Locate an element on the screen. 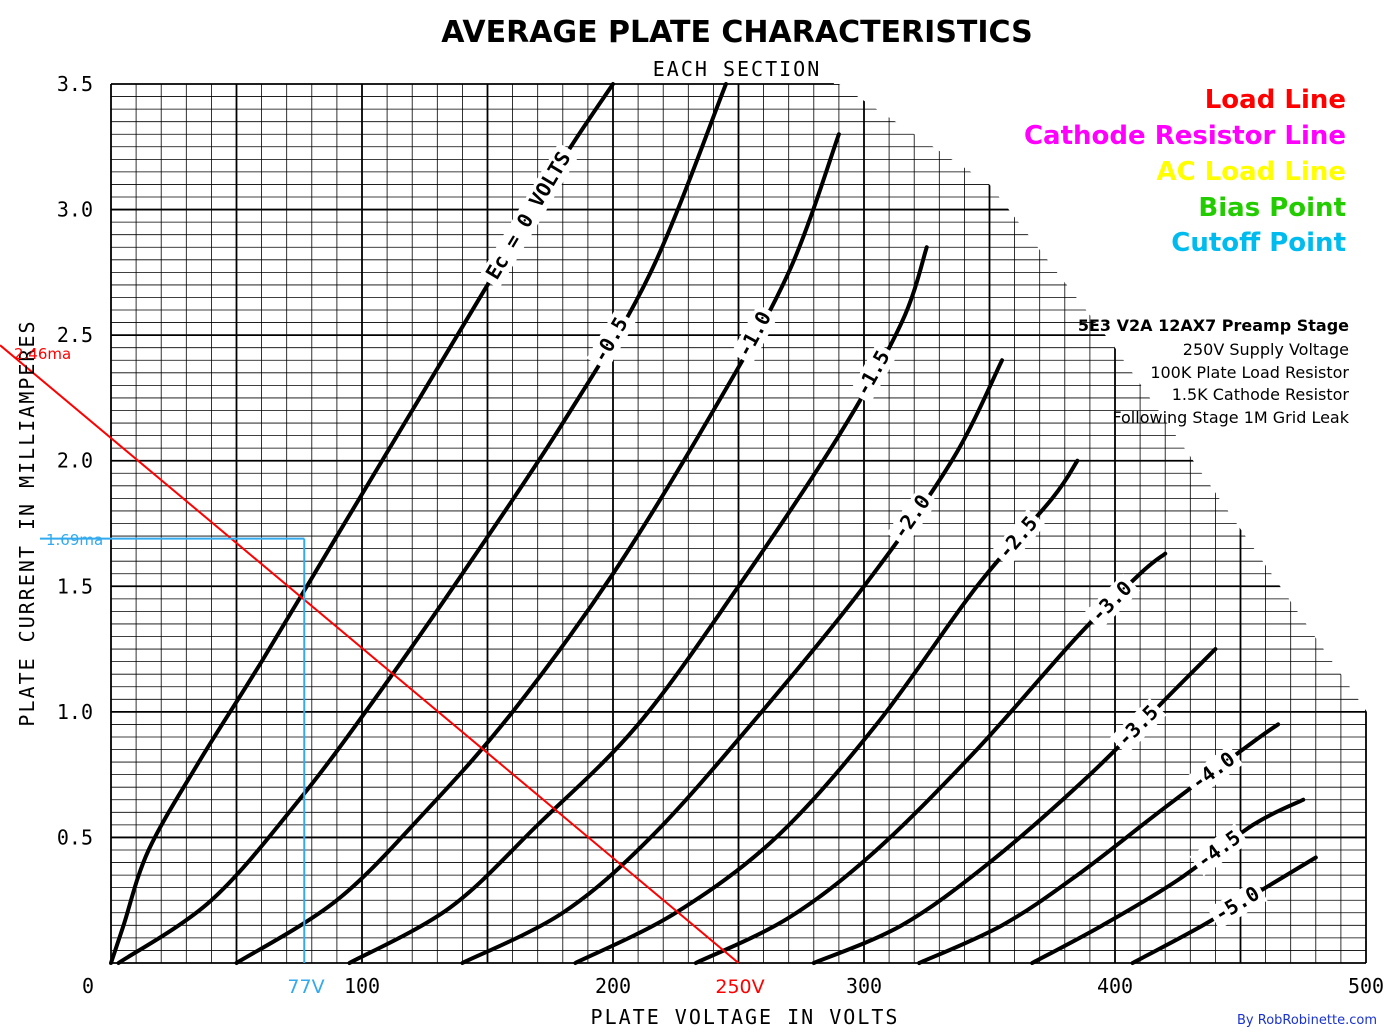 The image size is (1395, 1036). y-tick-label: 1.5 is located at coordinates (75, 586).